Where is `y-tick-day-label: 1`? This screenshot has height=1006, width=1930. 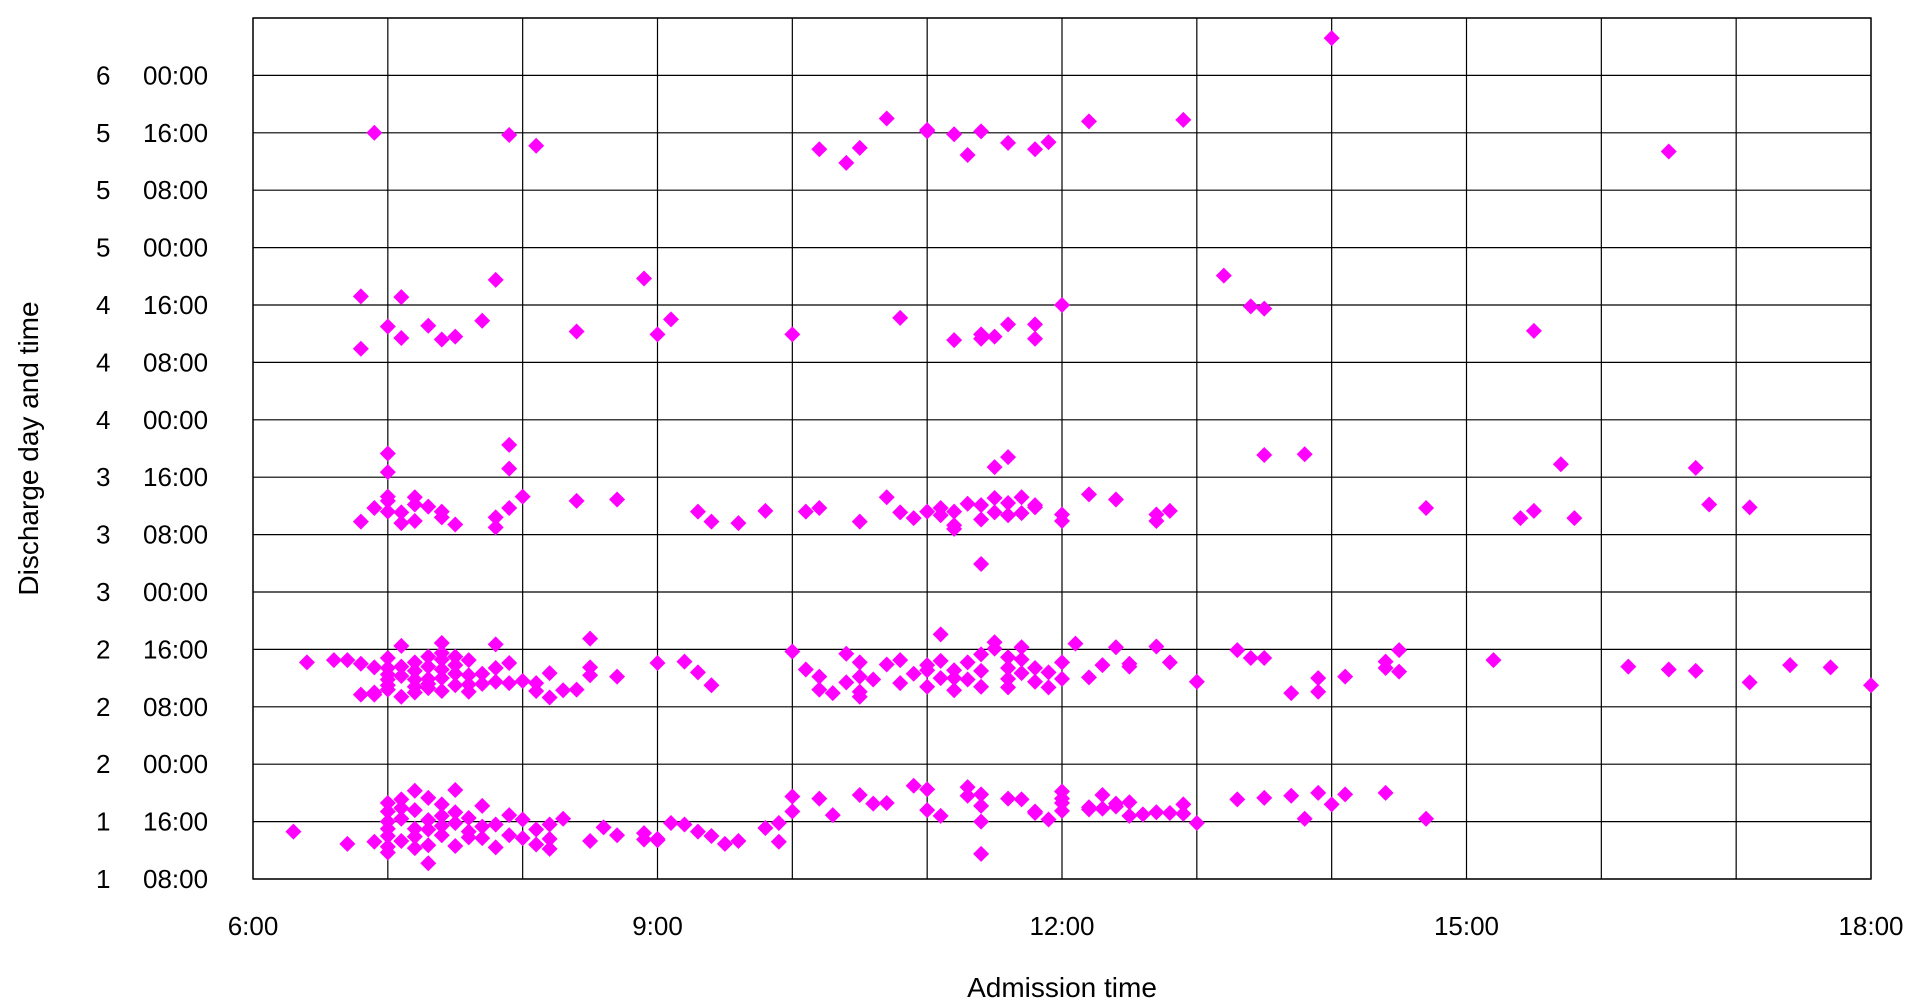
y-tick-day-label: 1 is located at coordinates (103, 879).